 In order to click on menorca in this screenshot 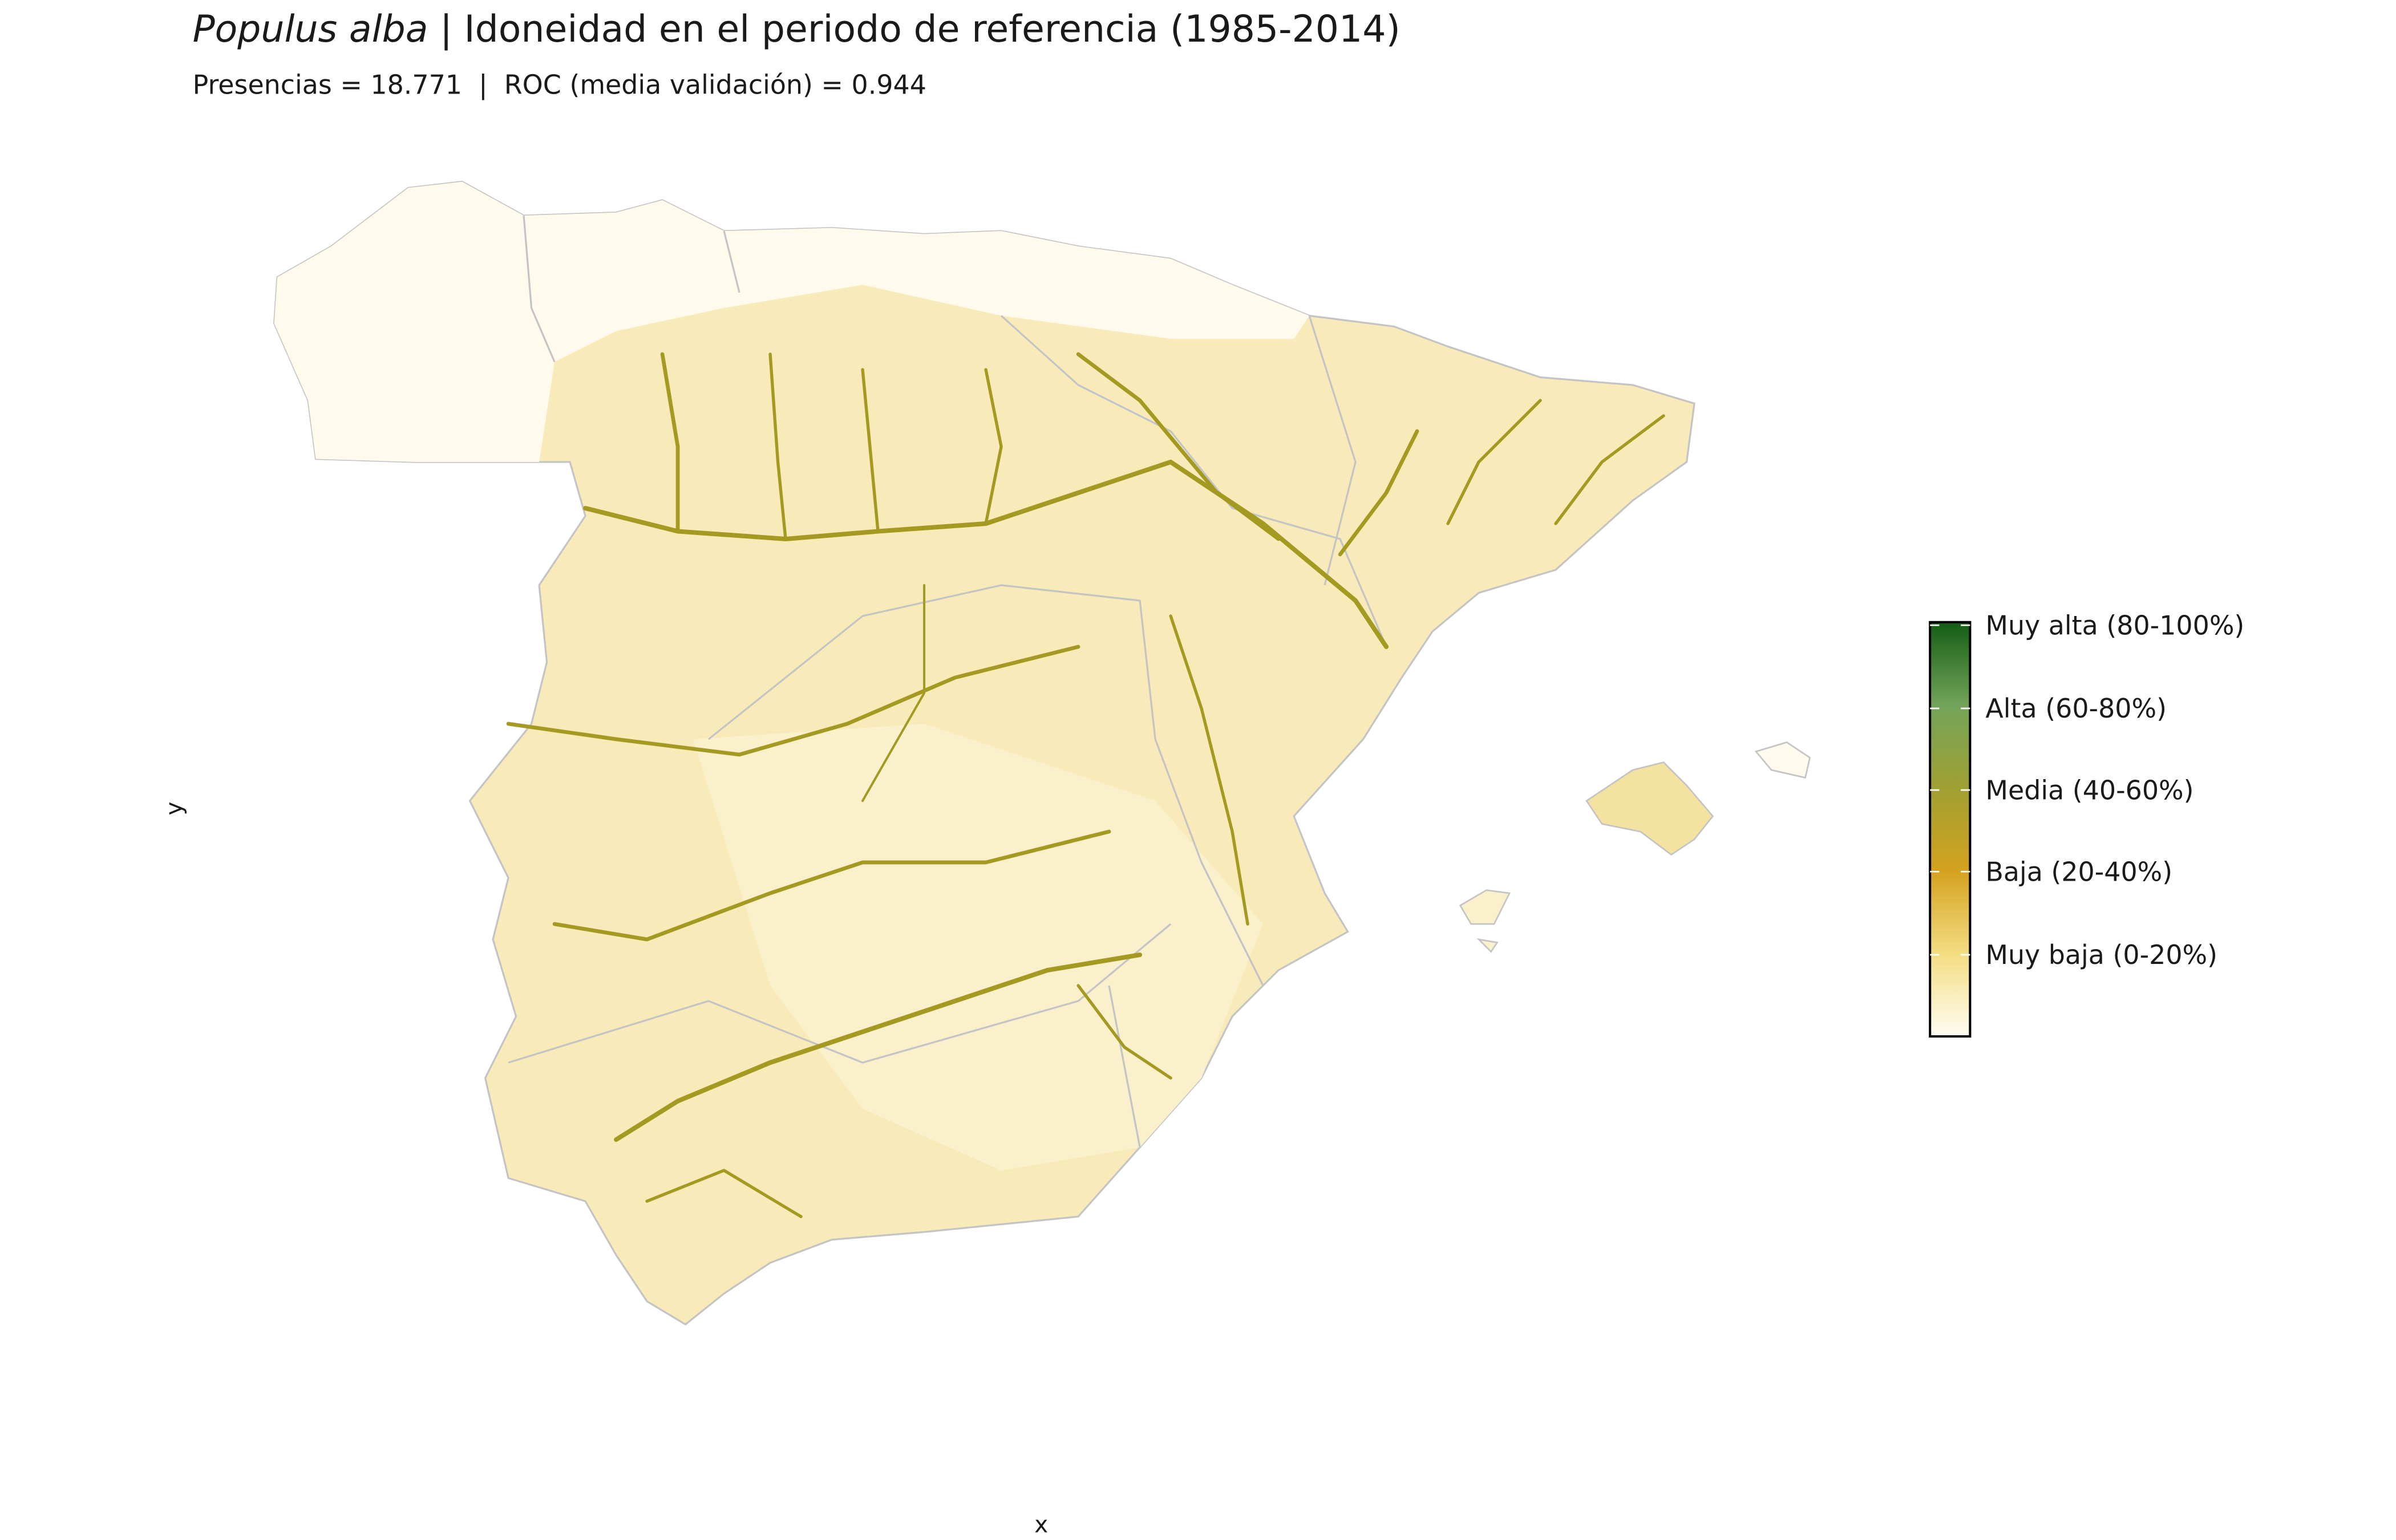, I will do `click(1782, 760)`.